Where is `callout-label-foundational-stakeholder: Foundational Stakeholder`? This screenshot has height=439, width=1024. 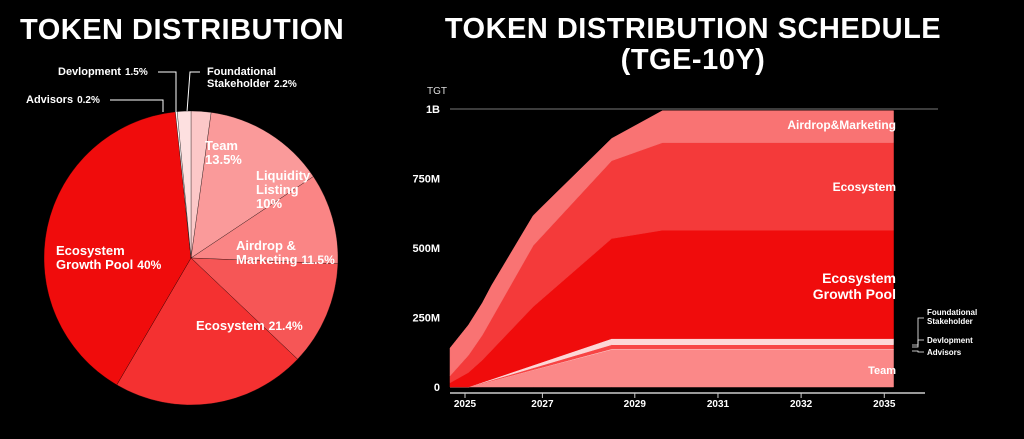 callout-label-foundational-stakeholder: Foundational Stakeholder is located at coordinates (952, 317).